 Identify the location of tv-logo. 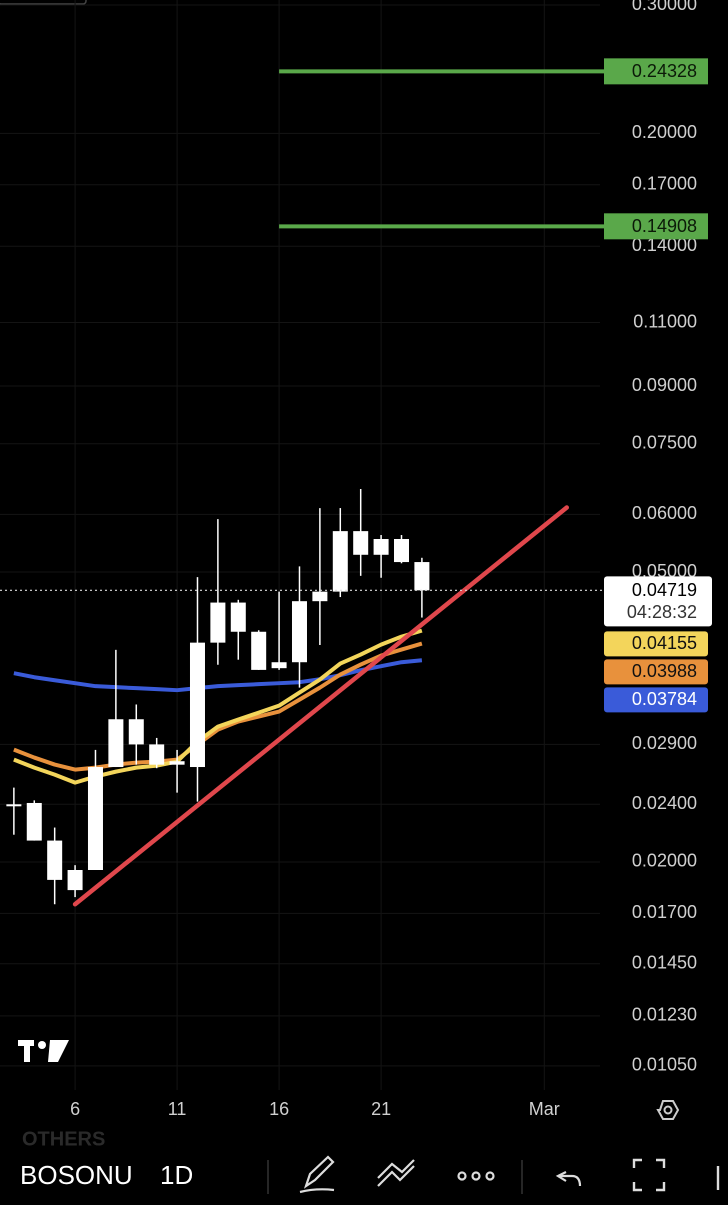
(43, 1051).